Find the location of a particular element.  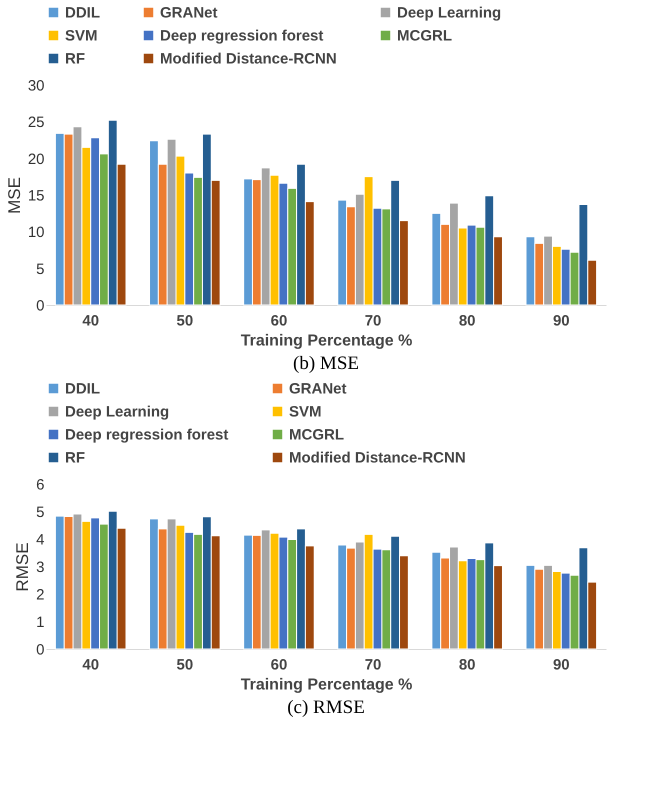

y-tick-label: 30 is located at coordinates (36, 86).